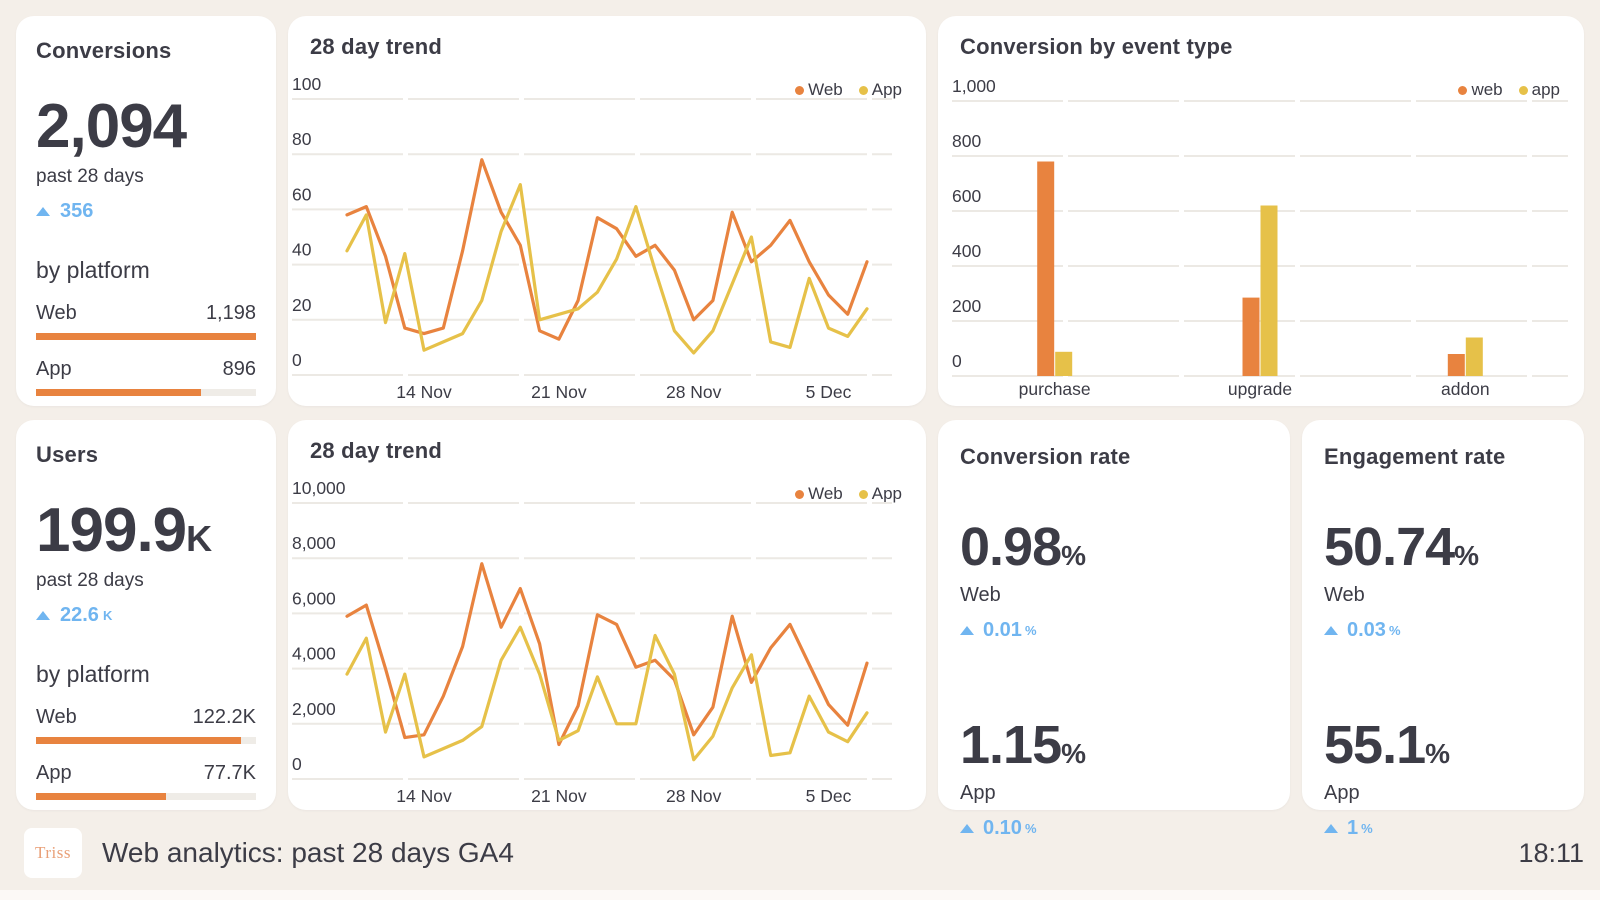 The height and width of the screenshot is (900, 1600). What do you see at coordinates (107, 615) in the screenshot?
I see `delta-suffix: K` at bounding box center [107, 615].